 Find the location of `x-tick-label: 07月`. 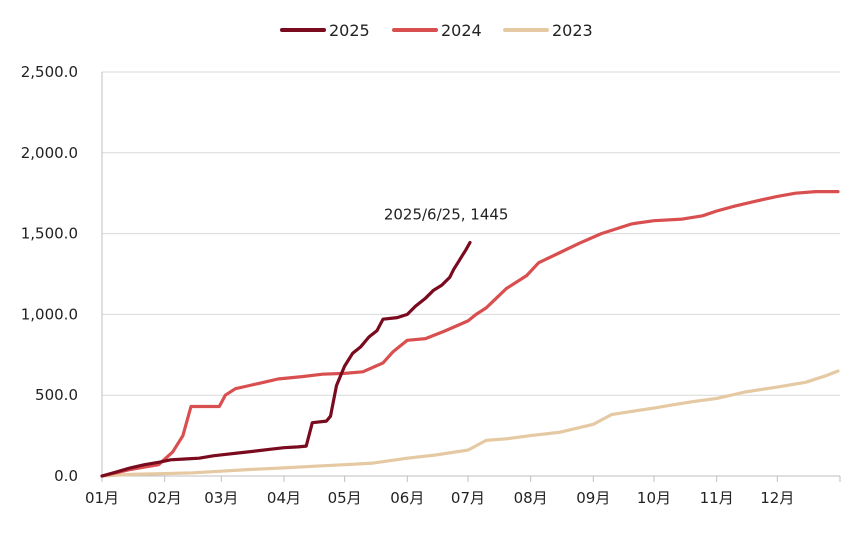

x-tick-label: 07月 is located at coordinates (468, 498).